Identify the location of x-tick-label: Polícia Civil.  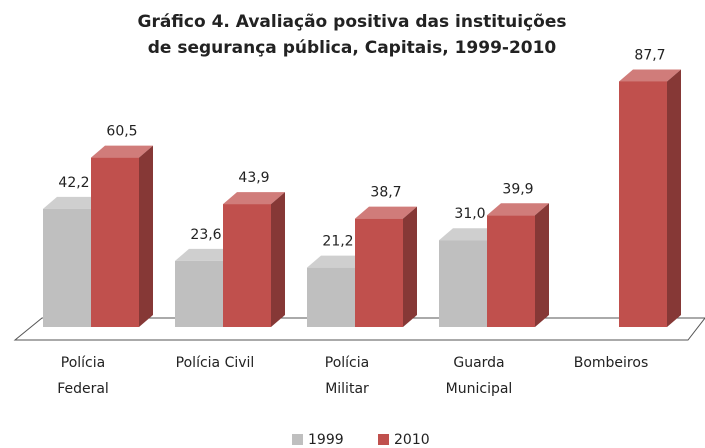
(215, 363).